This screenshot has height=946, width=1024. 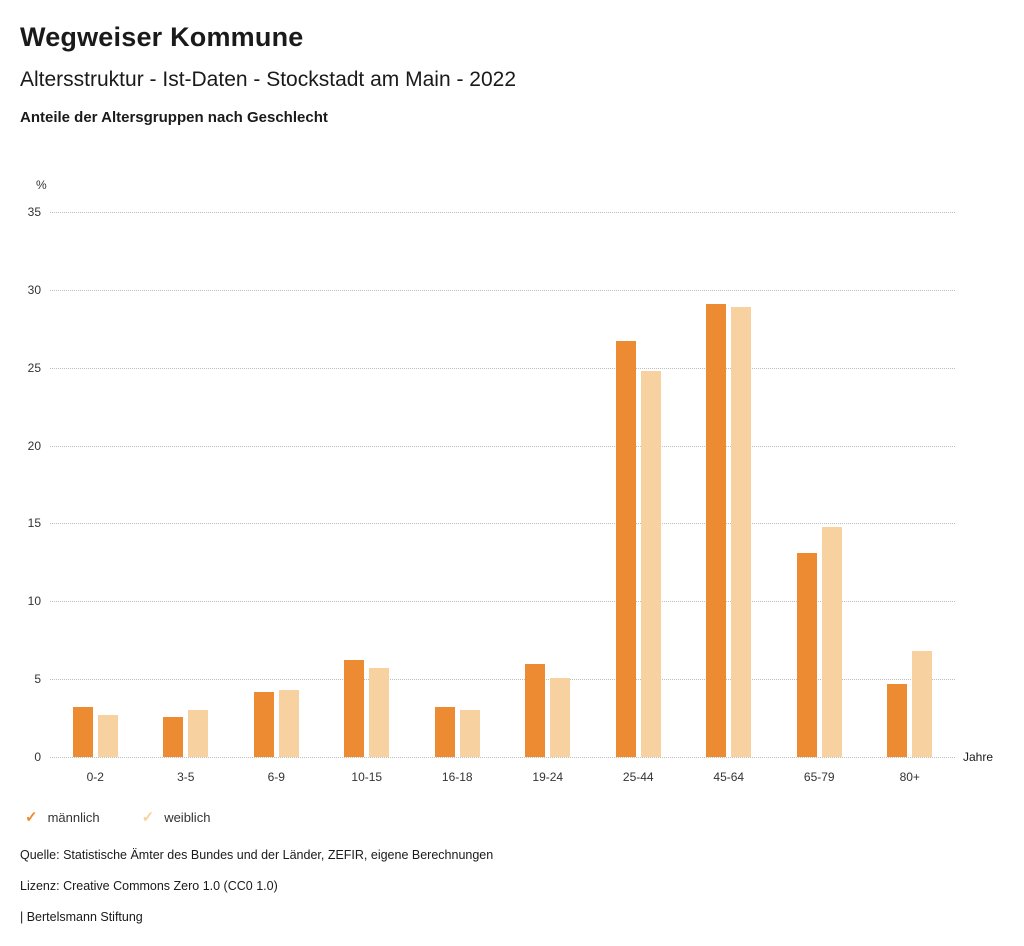 I want to click on x-tick-label-3-5: 3-5, so click(x=186, y=777).